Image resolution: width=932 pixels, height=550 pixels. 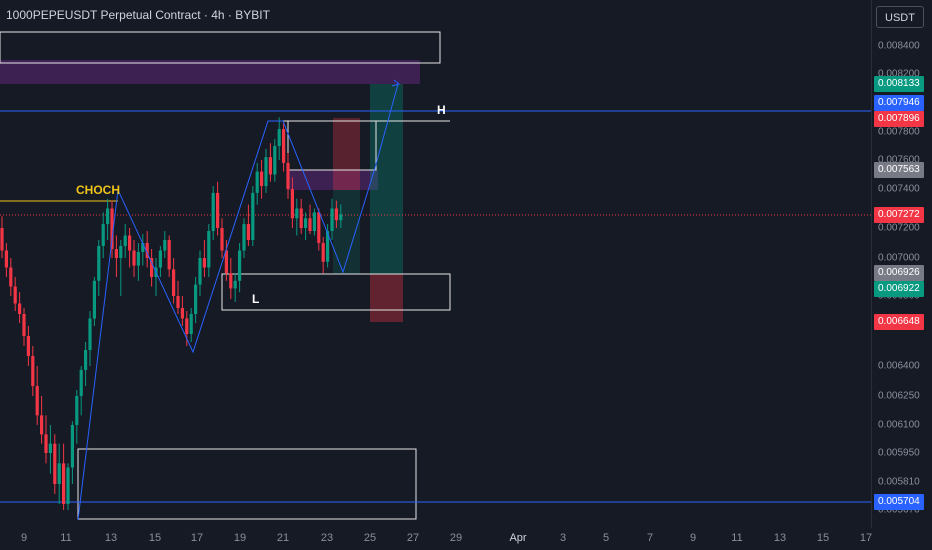 What do you see at coordinates (210, 72) in the screenshot?
I see `supply-zone` at bounding box center [210, 72].